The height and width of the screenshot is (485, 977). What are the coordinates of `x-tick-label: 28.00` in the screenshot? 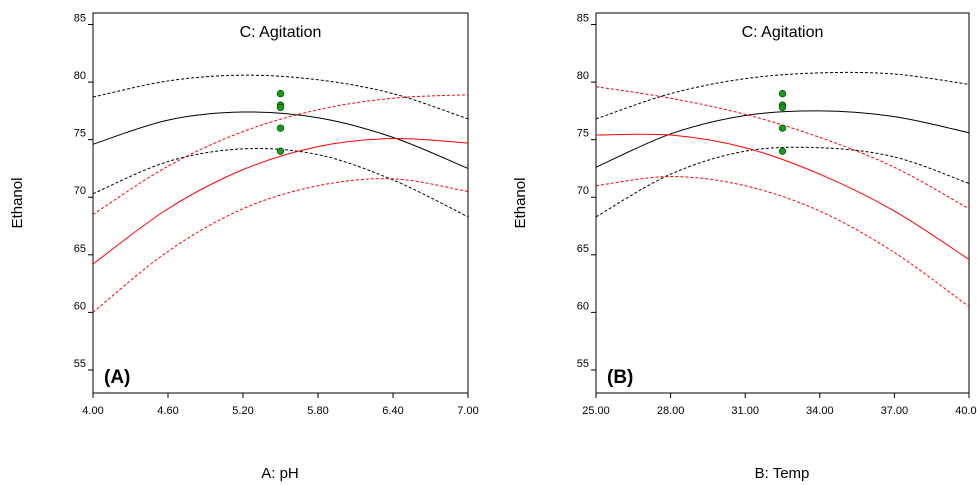 It's located at (671, 411).